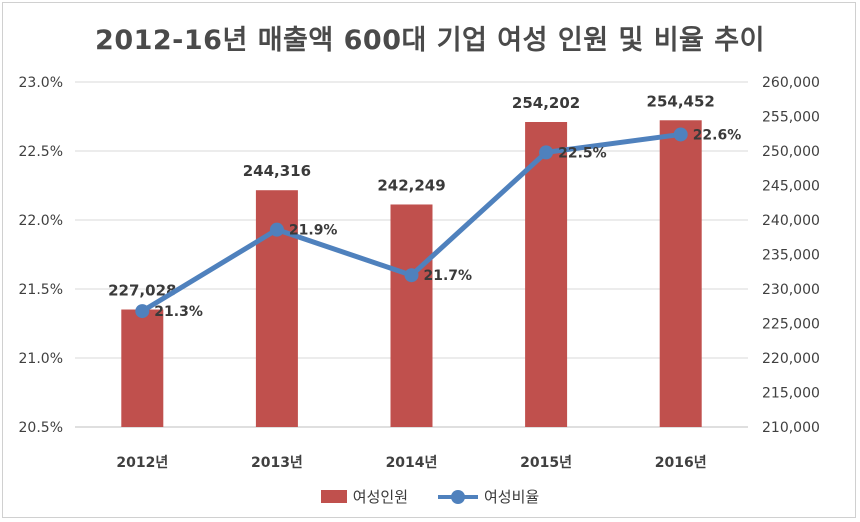 The width and height of the screenshot is (860, 522). Describe the element at coordinates (681, 463) in the screenshot. I see `category-label: 2016년` at that location.